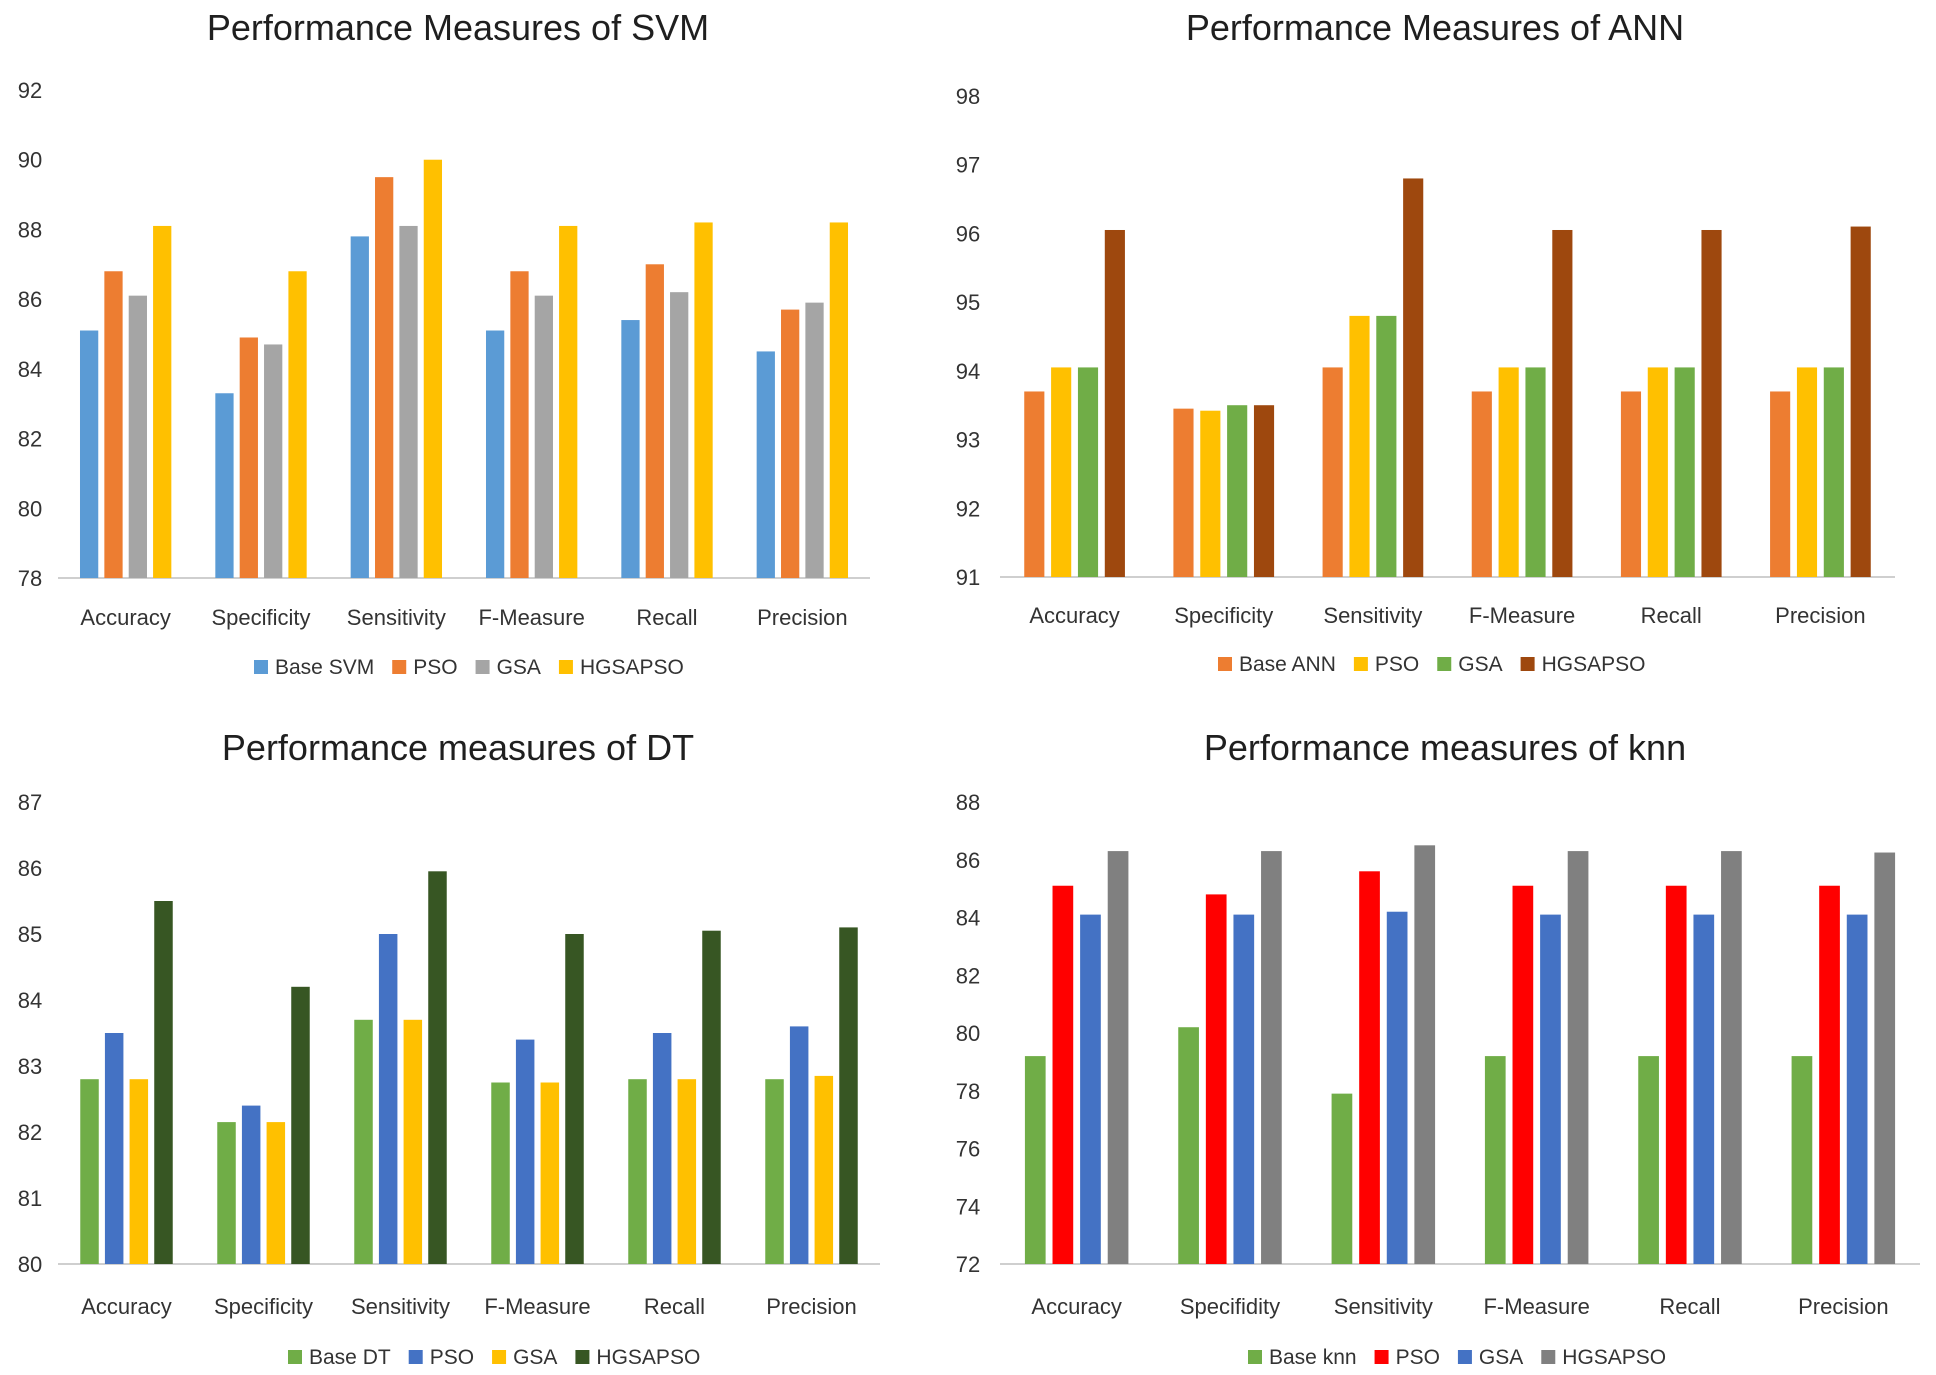  Describe the element at coordinates (968, 371) in the screenshot. I see `y-tick-label: 94` at that location.